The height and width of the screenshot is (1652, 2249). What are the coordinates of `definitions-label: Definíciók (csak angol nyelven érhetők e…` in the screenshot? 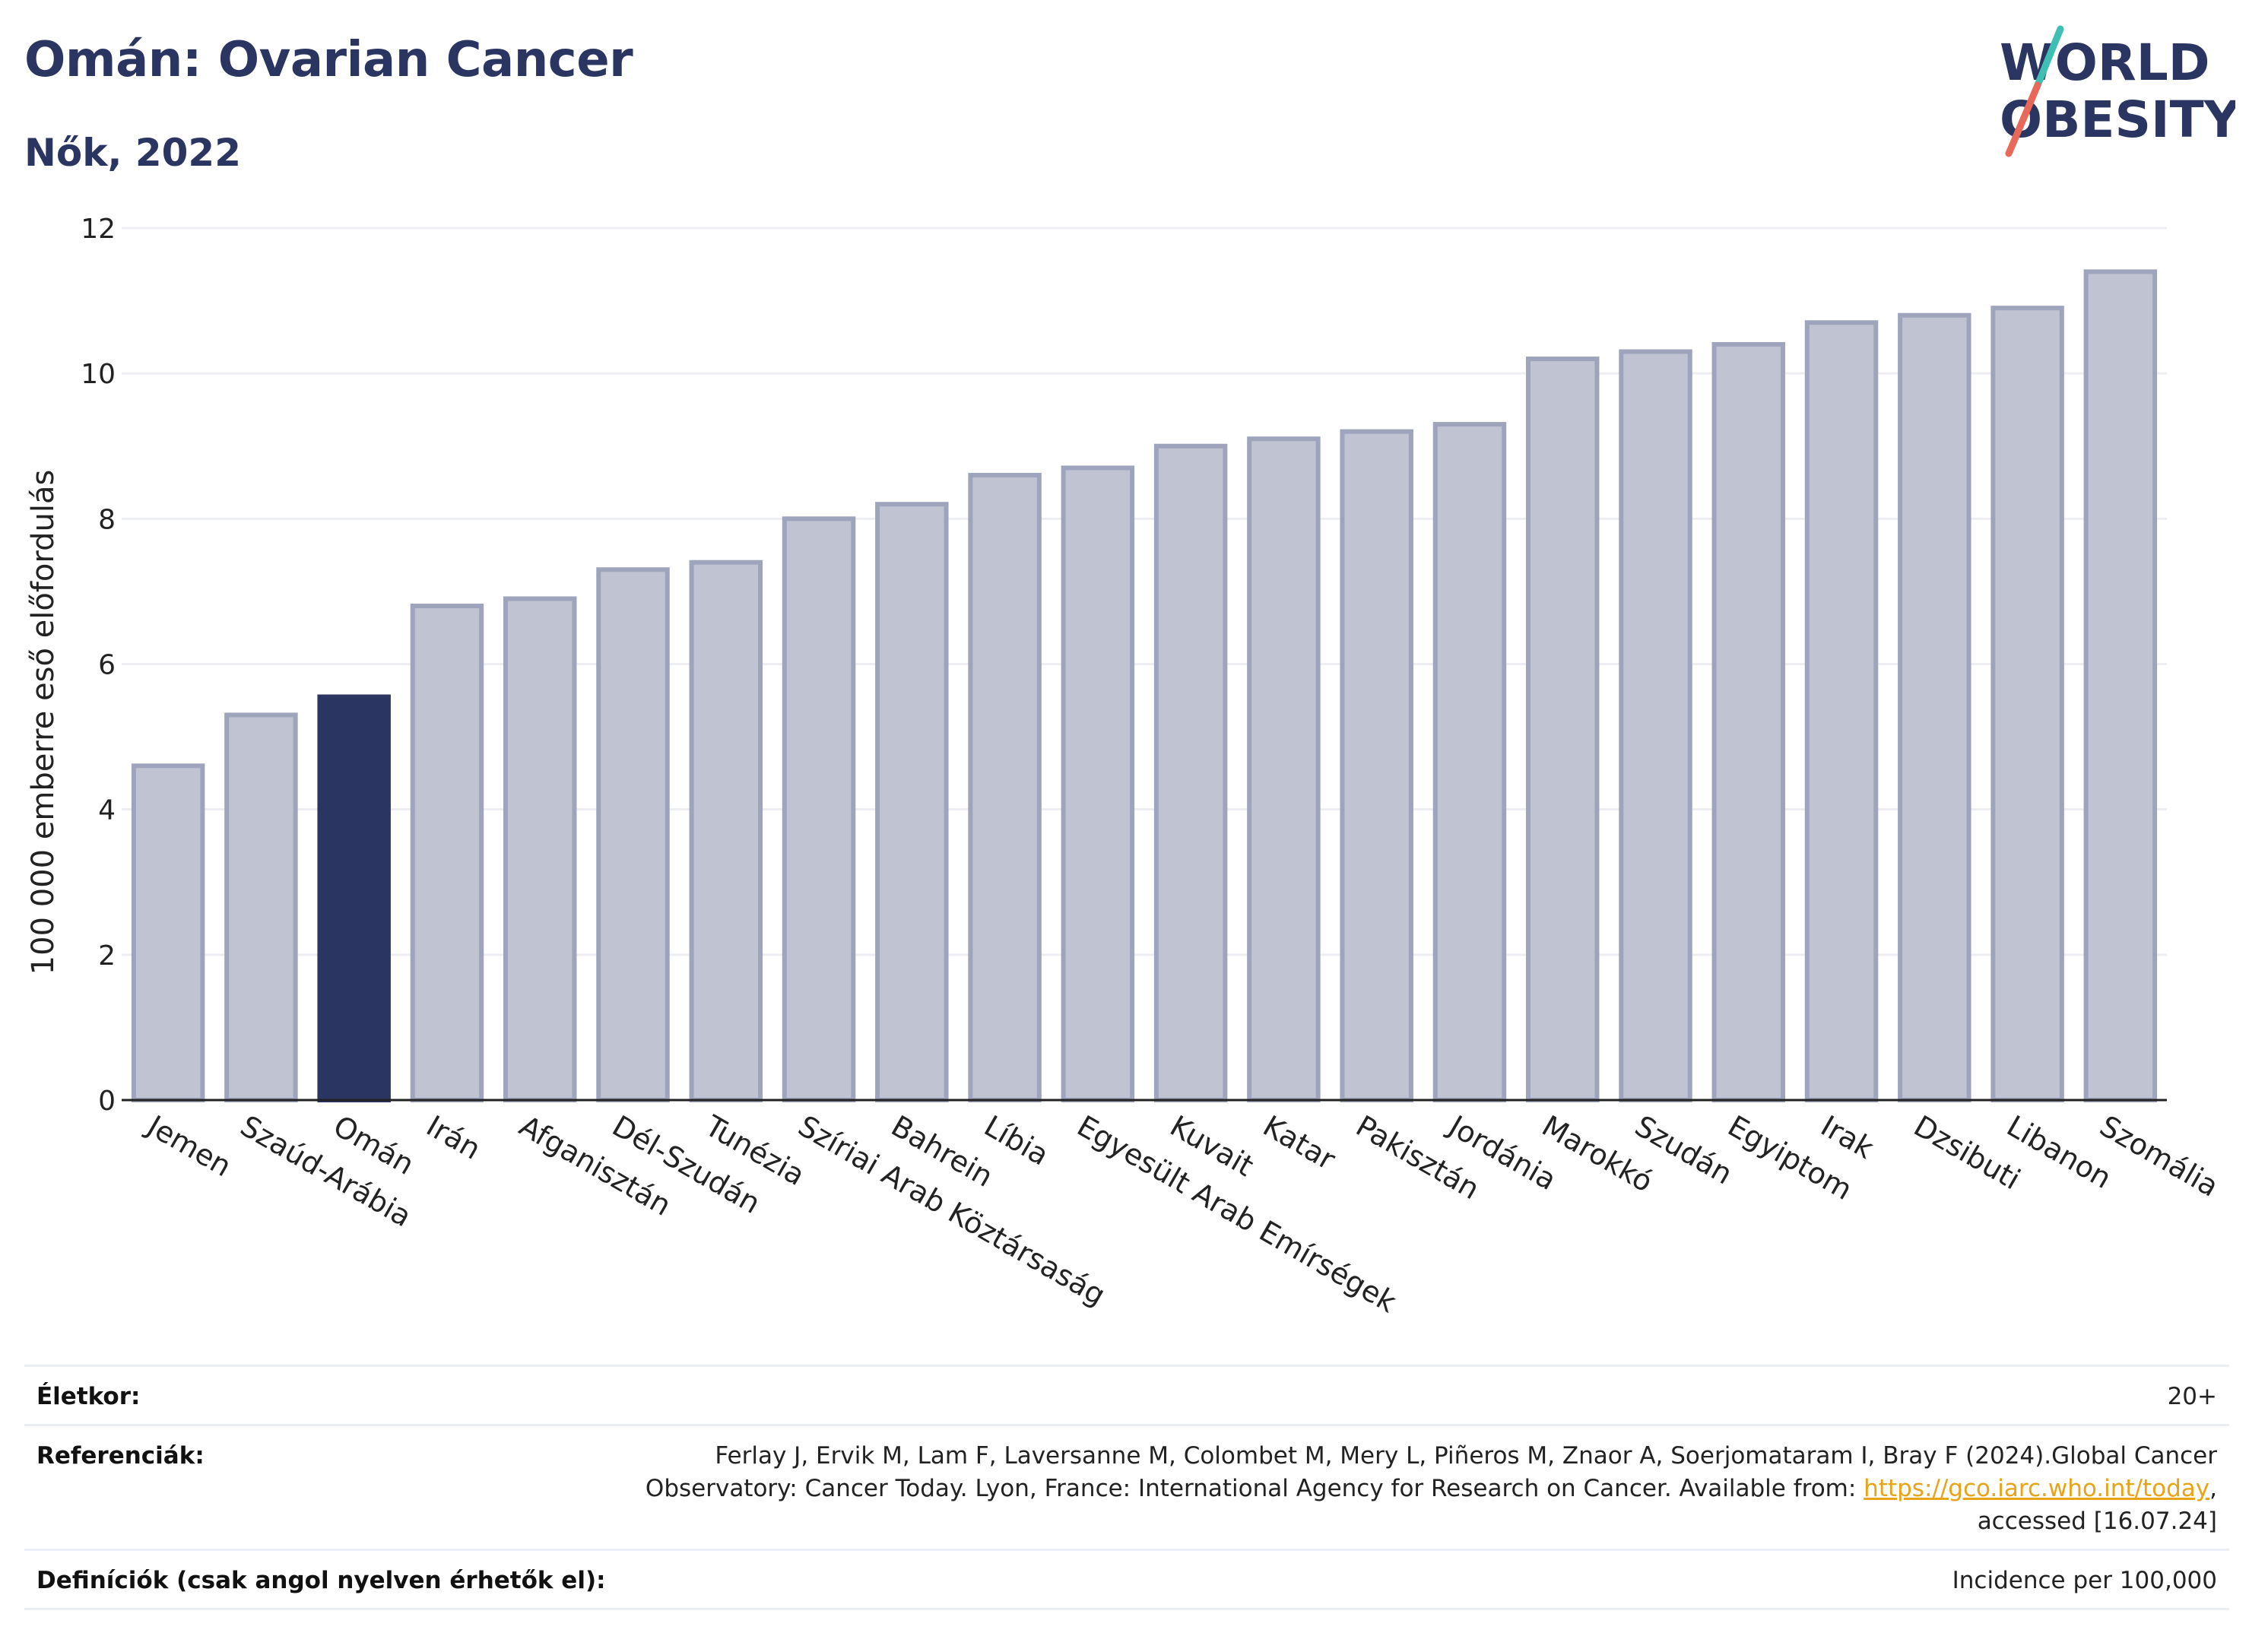 It's located at (321, 1580).